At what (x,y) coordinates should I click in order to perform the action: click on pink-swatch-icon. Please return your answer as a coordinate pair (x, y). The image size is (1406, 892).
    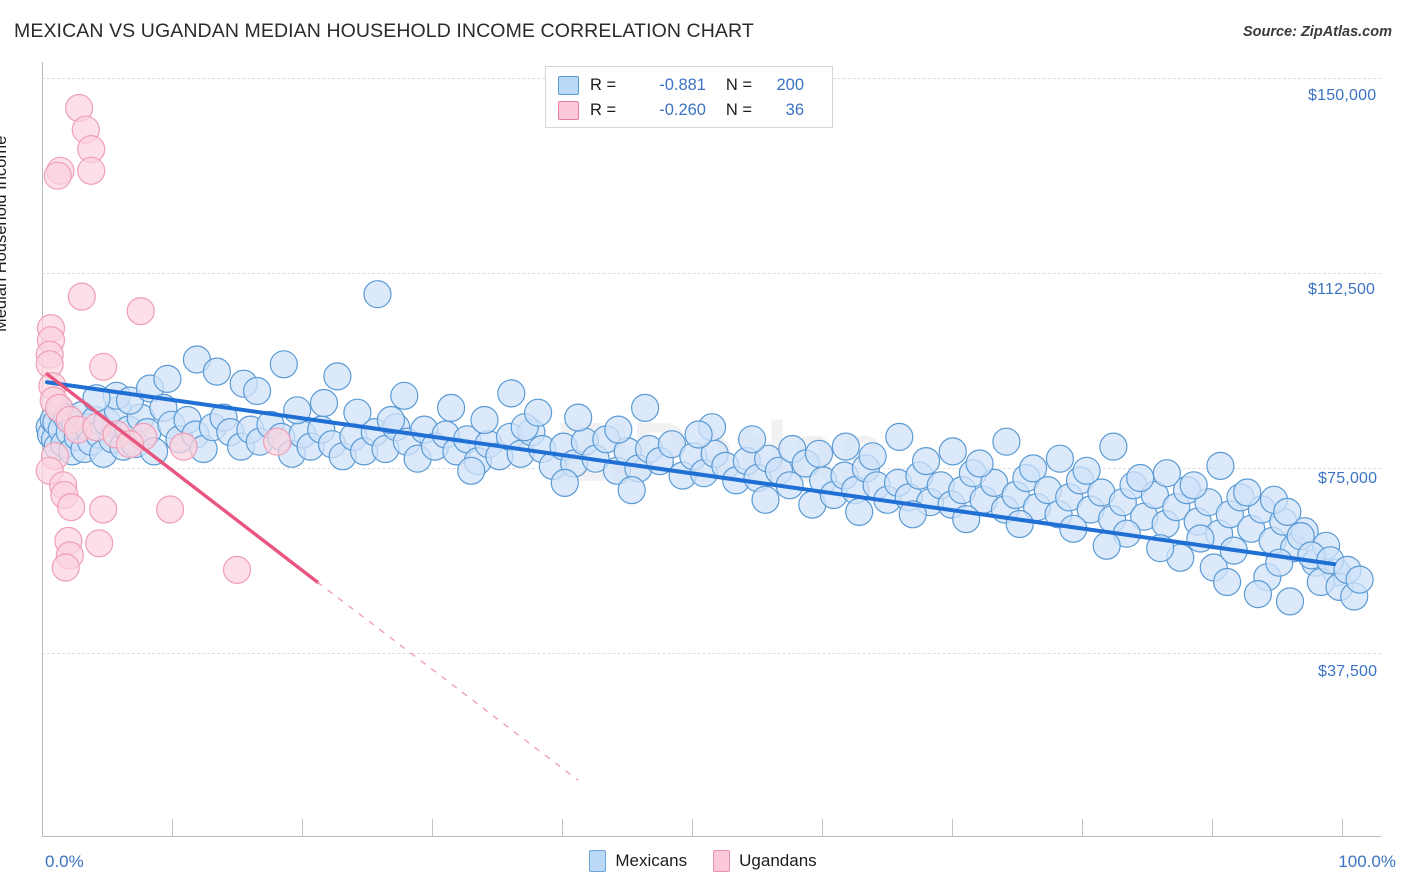
    Looking at the image, I should click on (568, 110).